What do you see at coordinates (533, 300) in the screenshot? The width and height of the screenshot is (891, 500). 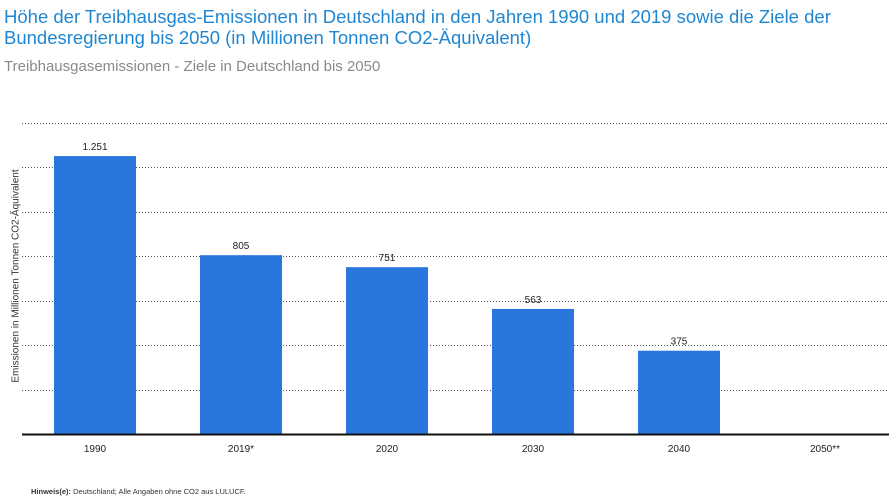 I see `value-label: 563` at bounding box center [533, 300].